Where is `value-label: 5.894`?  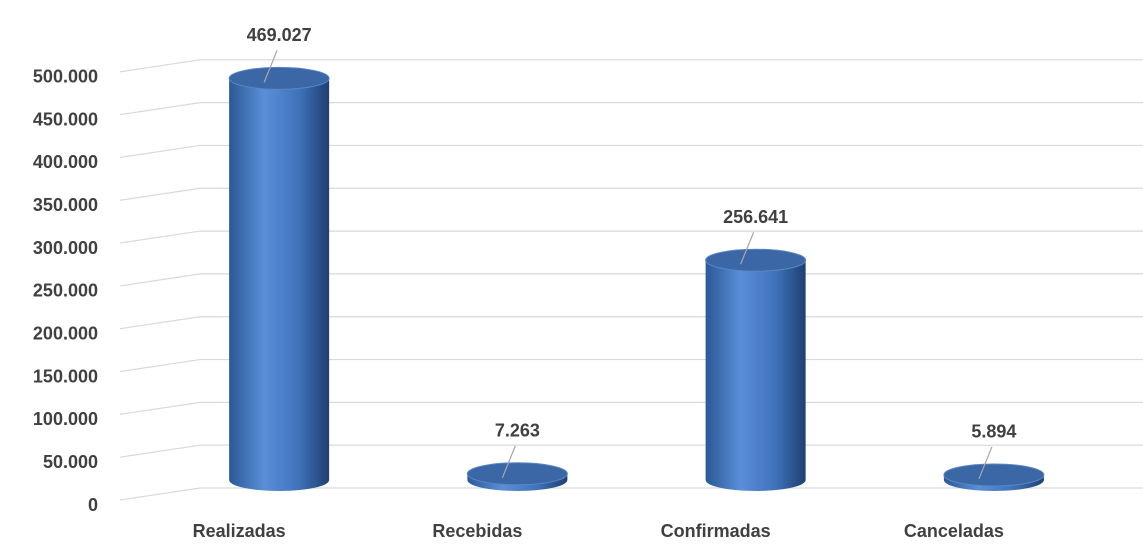 value-label: 5.894 is located at coordinates (993, 432).